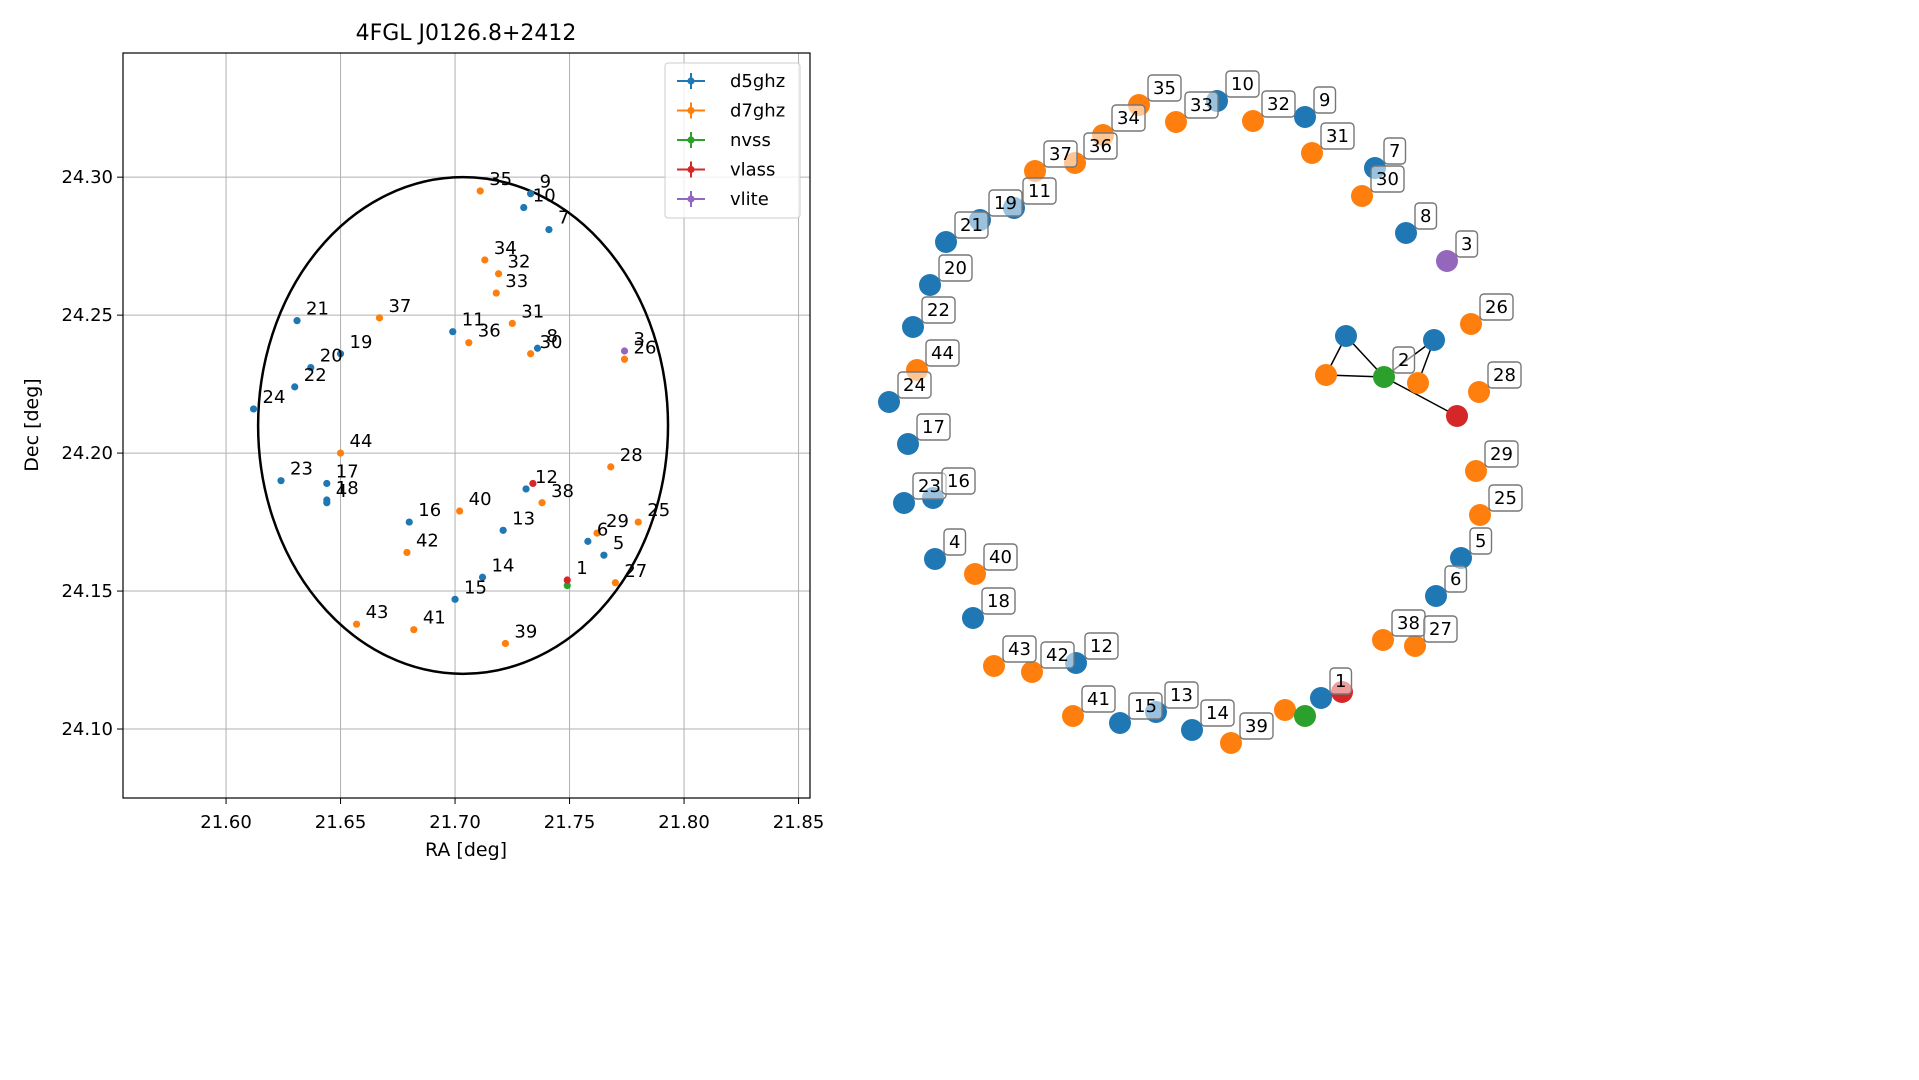  Describe the element at coordinates (1201, 105) in the screenshot. I see `node-label: 33` at that location.